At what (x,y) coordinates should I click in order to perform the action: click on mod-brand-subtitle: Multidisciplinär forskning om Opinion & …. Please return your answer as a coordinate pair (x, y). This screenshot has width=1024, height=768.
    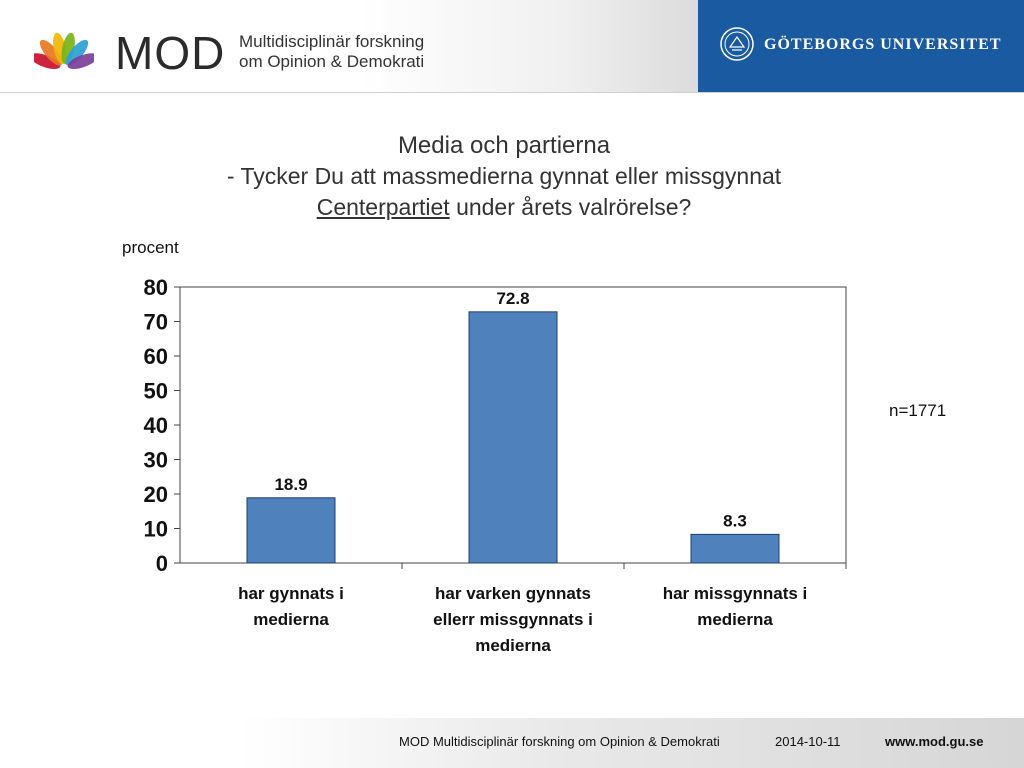
    Looking at the image, I should click on (354, 52).